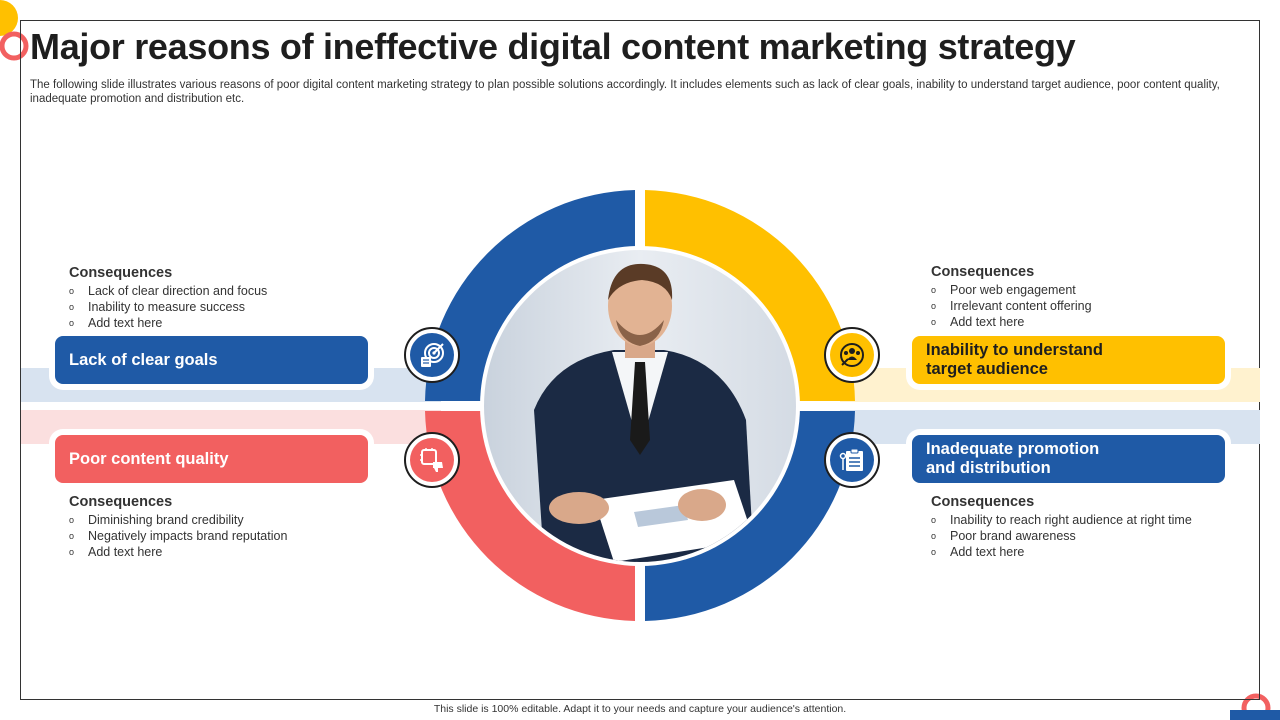 The width and height of the screenshot is (1280, 720). I want to click on consequence-item: o Inability to measure success, so click(157, 307).